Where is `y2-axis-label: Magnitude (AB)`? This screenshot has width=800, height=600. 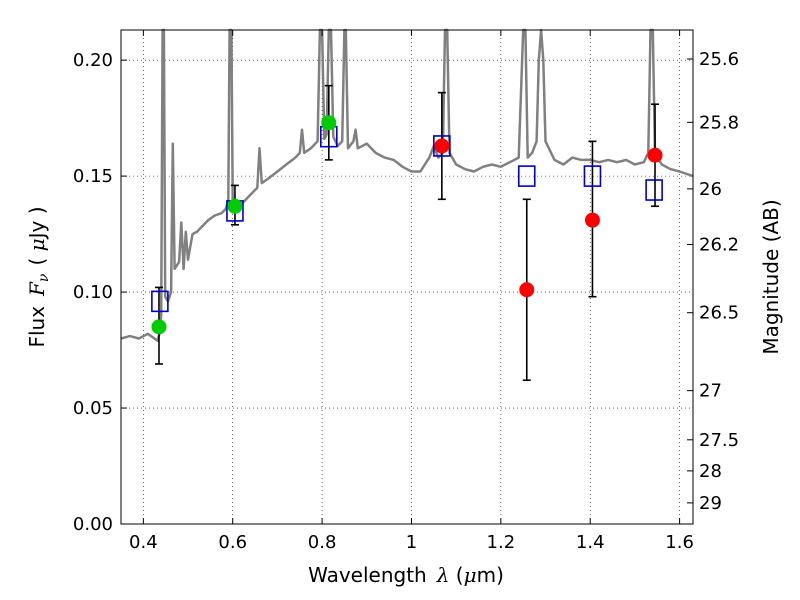
y2-axis-label: Magnitude (AB) is located at coordinates (771, 276).